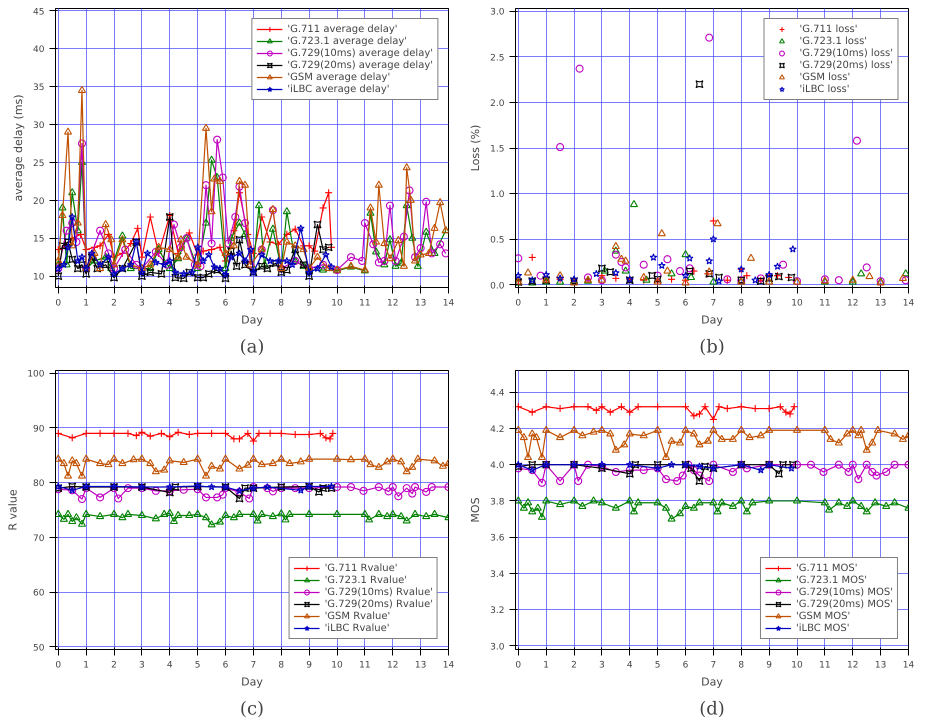 The height and width of the screenshot is (724, 925). I want to click on legend-label: 'G.729(20ms) loss', so click(846, 65).